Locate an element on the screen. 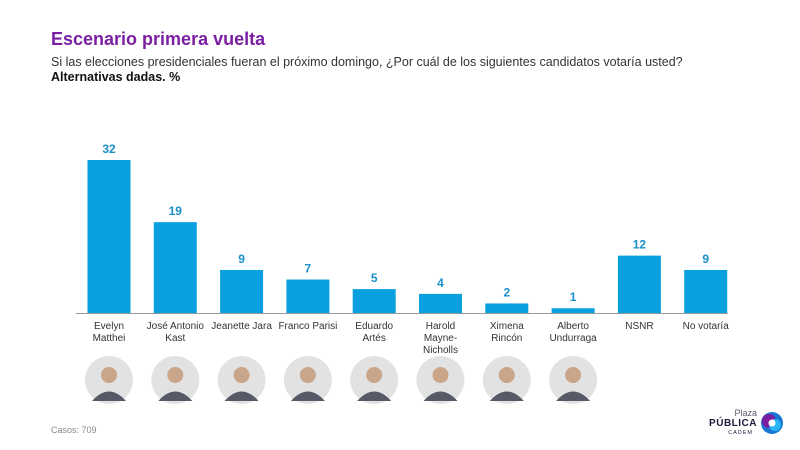  data-label: 32 is located at coordinates (109, 149).